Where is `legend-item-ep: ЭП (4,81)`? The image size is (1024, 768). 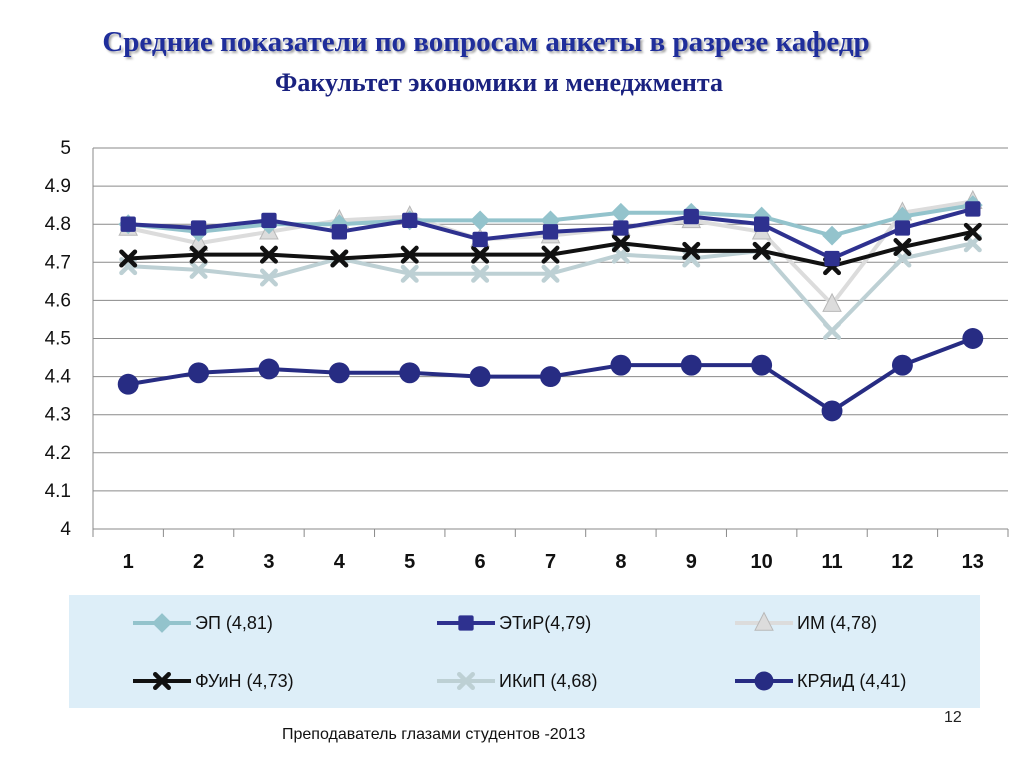 legend-item-ep: ЭП (4,81) is located at coordinates (202, 623).